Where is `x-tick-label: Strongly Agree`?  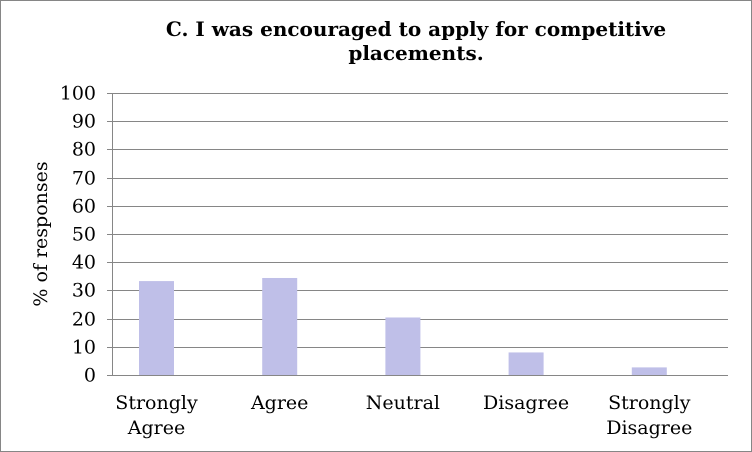
x-tick-label: Strongly Agree is located at coordinates (156, 415).